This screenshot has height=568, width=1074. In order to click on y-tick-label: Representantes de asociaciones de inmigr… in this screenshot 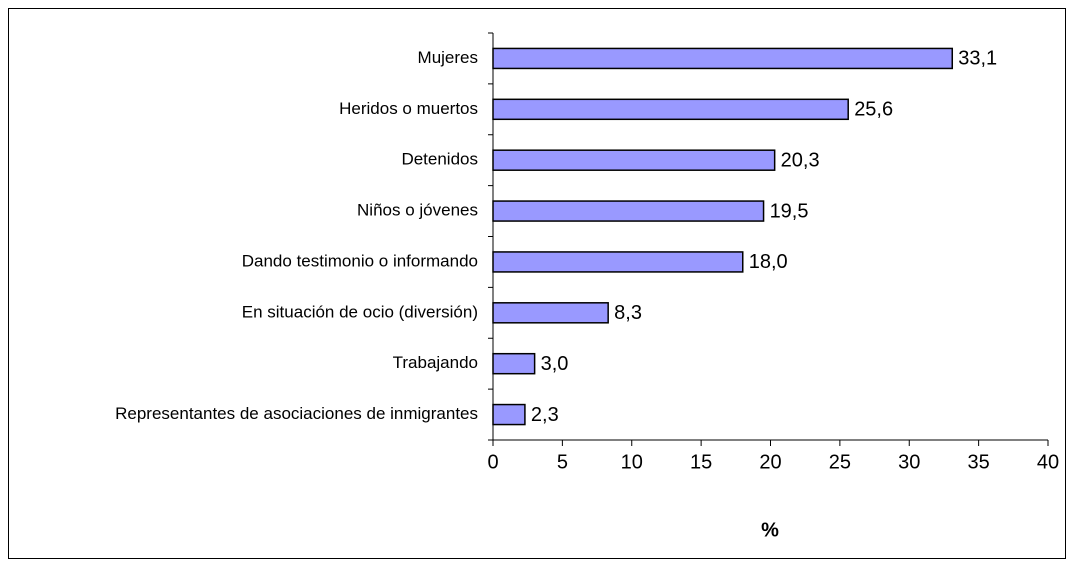, I will do `click(296, 413)`.